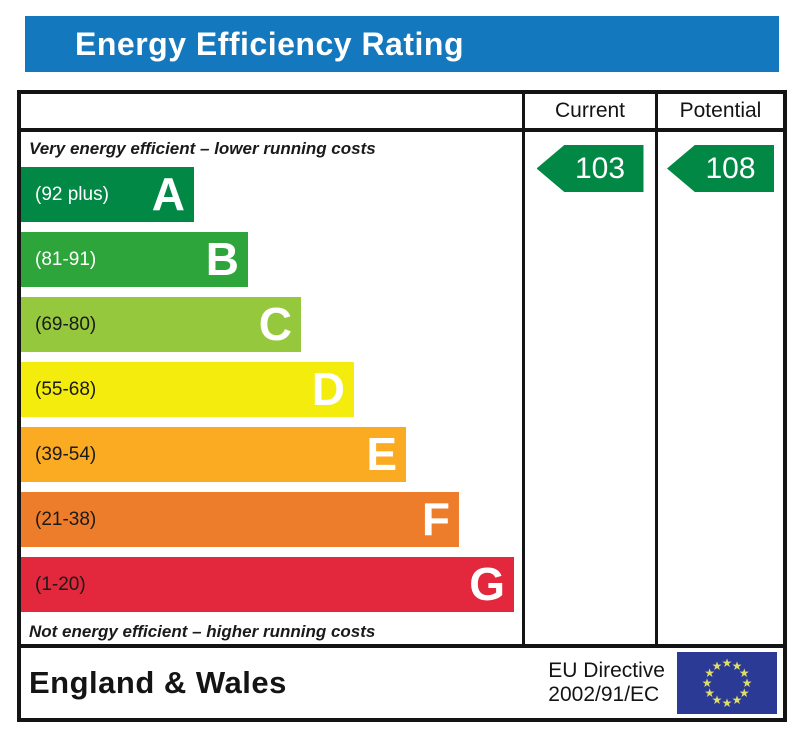  Describe the element at coordinates (161, 324) in the screenshot. I see `band-bar: (69-80) C` at that location.